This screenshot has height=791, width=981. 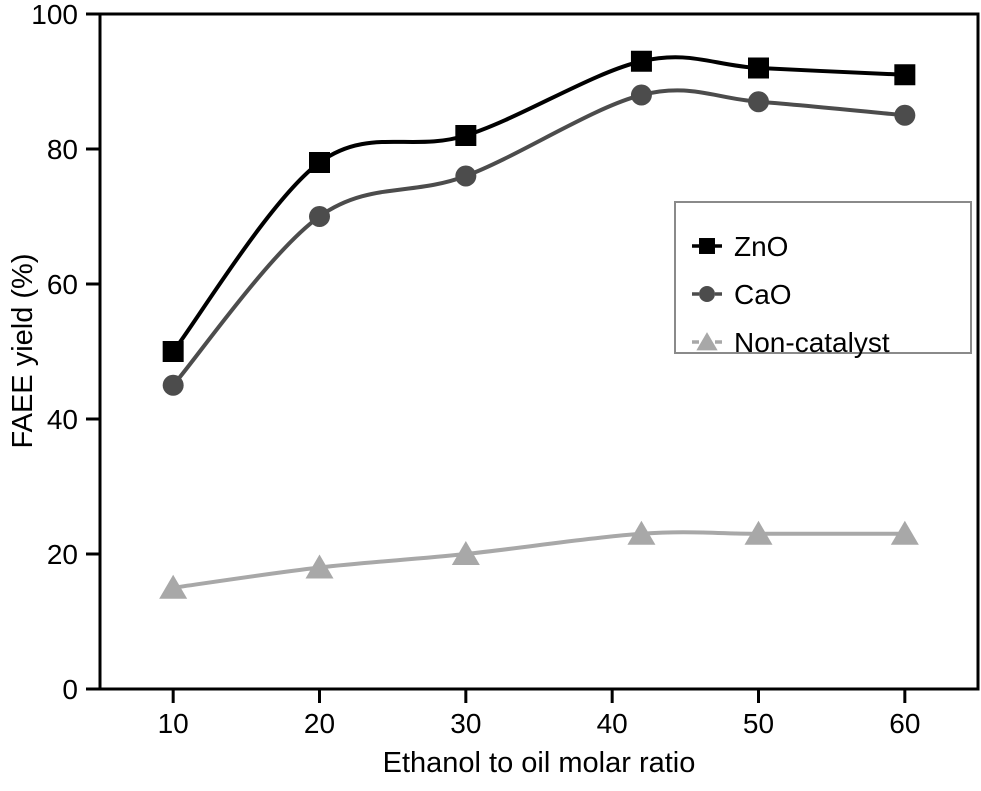 What do you see at coordinates (763, 294) in the screenshot?
I see `legend-label-cao: CaO` at bounding box center [763, 294].